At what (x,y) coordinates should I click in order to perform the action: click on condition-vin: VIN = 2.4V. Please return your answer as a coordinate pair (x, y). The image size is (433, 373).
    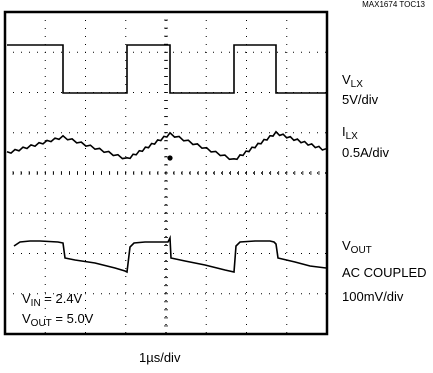
    Looking at the image, I should click on (52, 300).